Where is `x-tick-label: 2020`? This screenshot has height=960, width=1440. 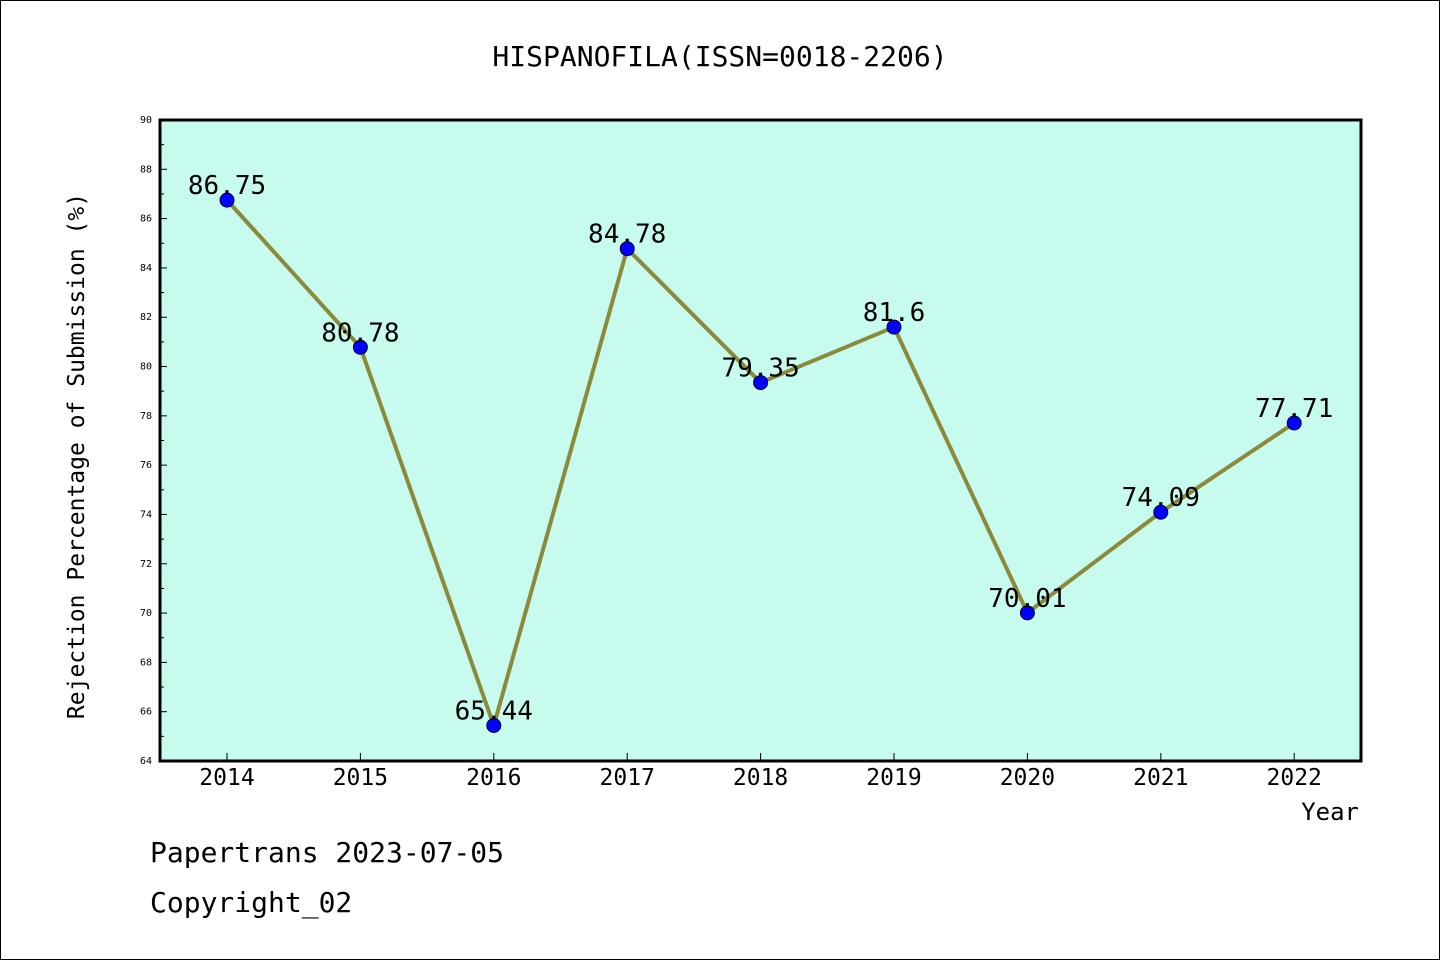 x-tick-label: 2020 is located at coordinates (1027, 778).